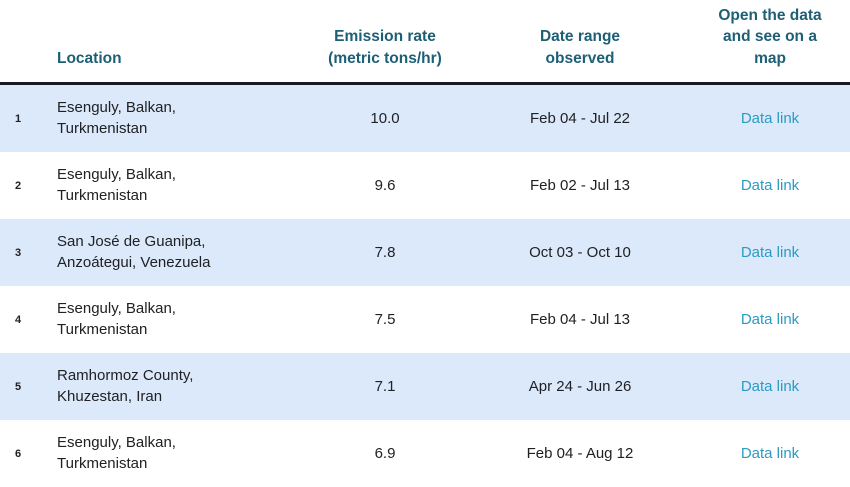 The height and width of the screenshot is (487, 850). I want to click on emission-rate-cell: 6.9, so click(385, 453).